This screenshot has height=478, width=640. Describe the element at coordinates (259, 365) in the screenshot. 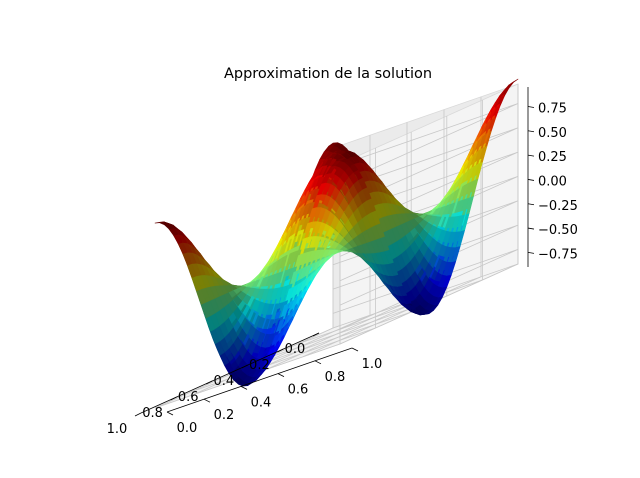

I see `x-tick-label: 0.2` at that location.